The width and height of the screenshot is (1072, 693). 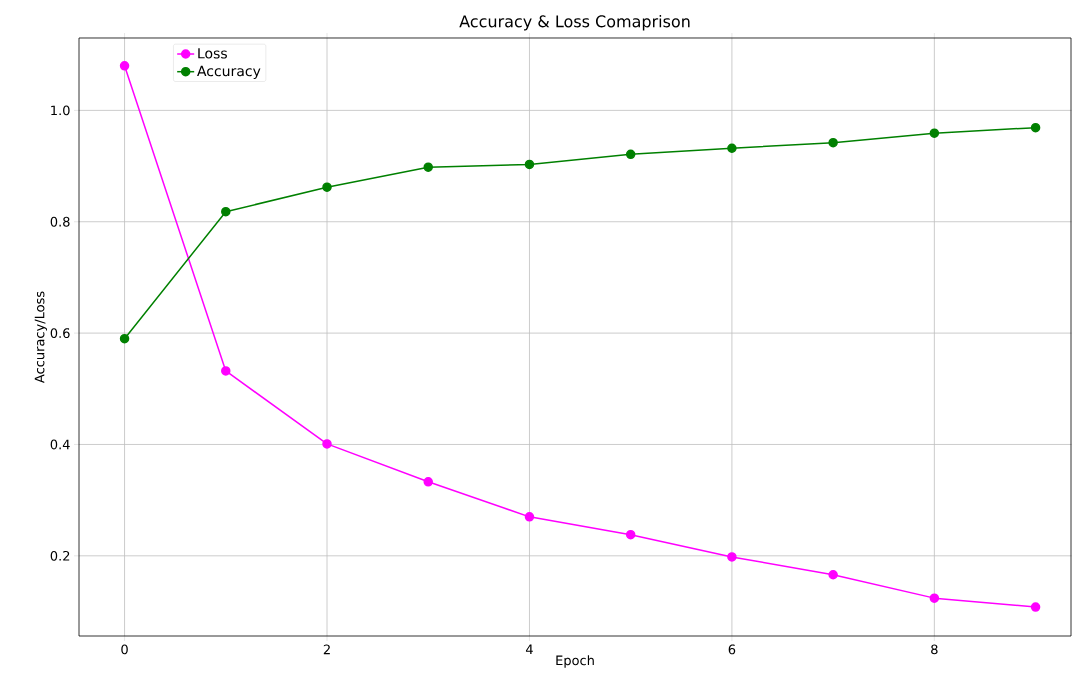 What do you see at coordinates (60, 444) in the screenshot?
I see `y-tick-label: 0.4` at bounding box center [60, 444].